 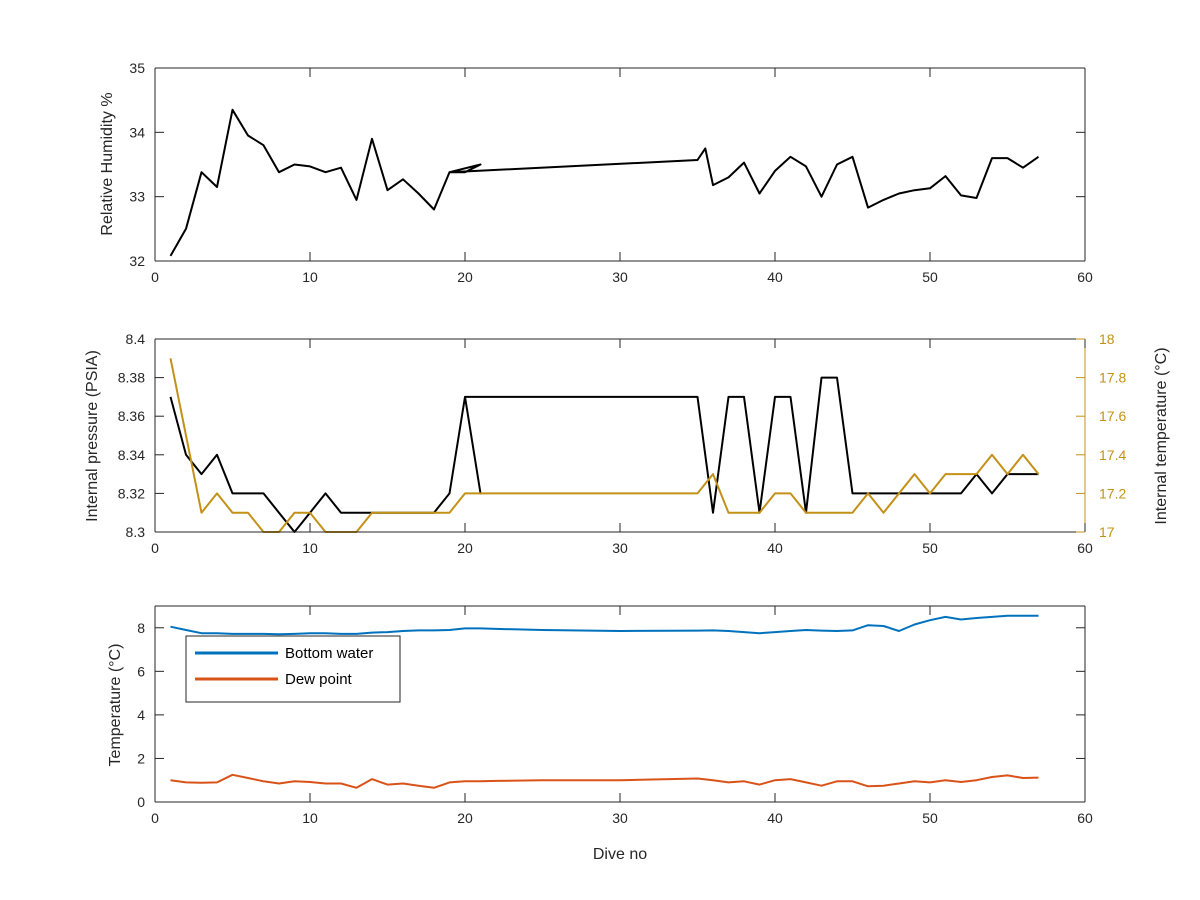 What do you see at coordinates (1107, 532) in the screenshot?
I see `y2-tick-label: 17` at bounding box center [1107, 532].